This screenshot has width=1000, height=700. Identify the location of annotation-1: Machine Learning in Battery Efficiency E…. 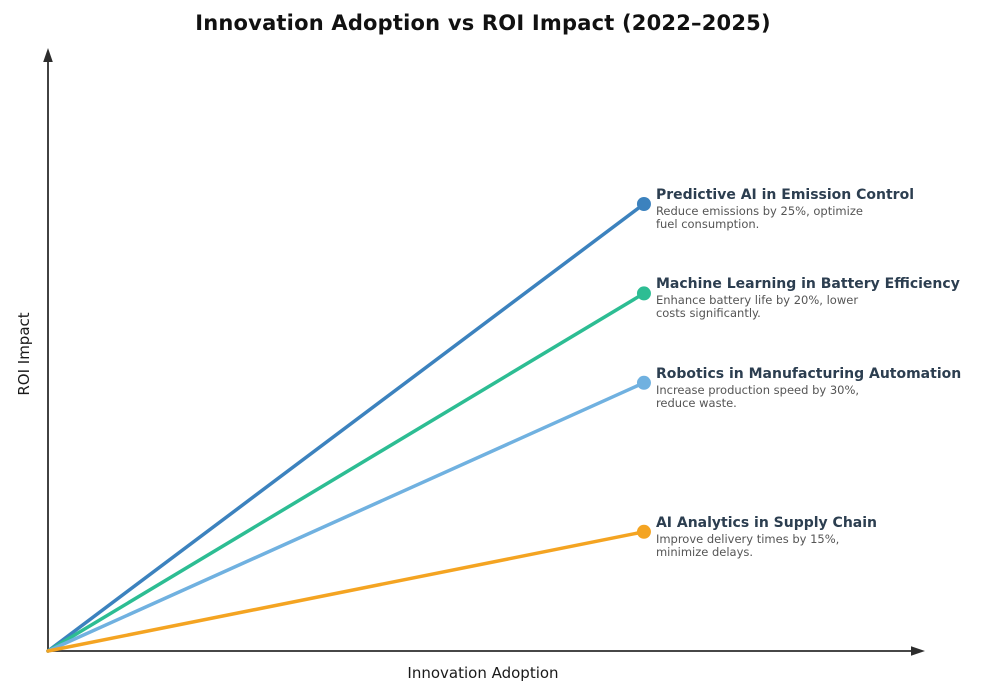
(821, 298).